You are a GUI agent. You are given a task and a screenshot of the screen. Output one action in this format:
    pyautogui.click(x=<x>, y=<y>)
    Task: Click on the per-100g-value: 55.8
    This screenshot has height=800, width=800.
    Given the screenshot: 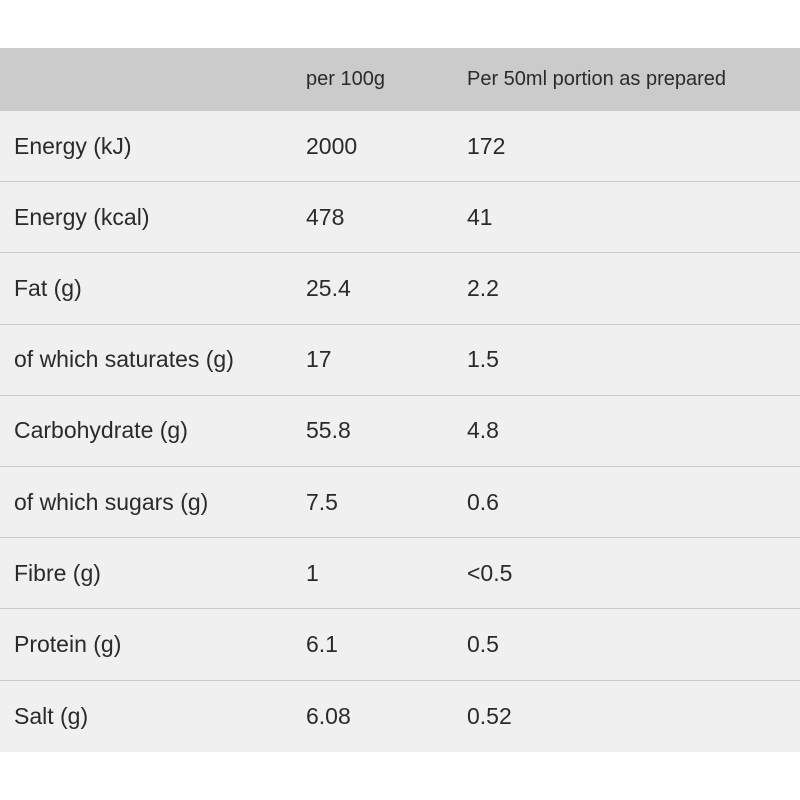 What is the action you would take?
    pyautogui.click(x=328, y=430)
    